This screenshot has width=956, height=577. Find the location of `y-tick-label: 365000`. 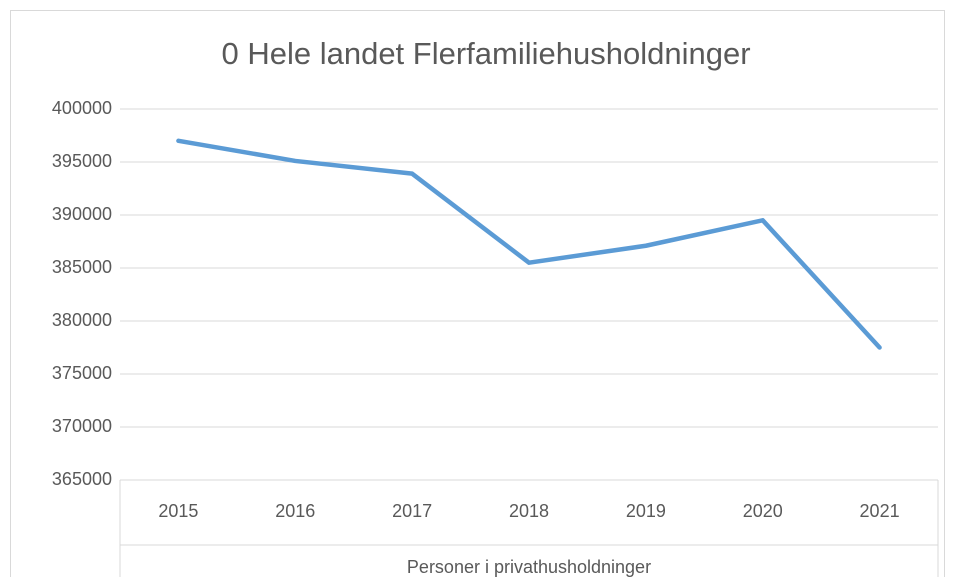

y-tick-label: 365000 is located at coordinates (82, 479).